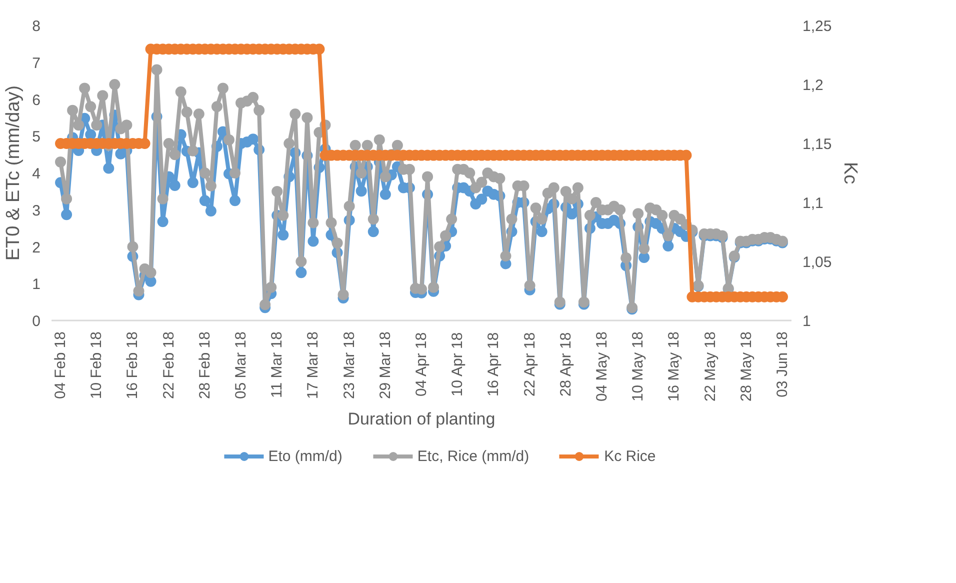  What do you see at coordinates (36, 247) in the screenshot?
I see `y-tick-label: 2` at bounding box center [36, 247].